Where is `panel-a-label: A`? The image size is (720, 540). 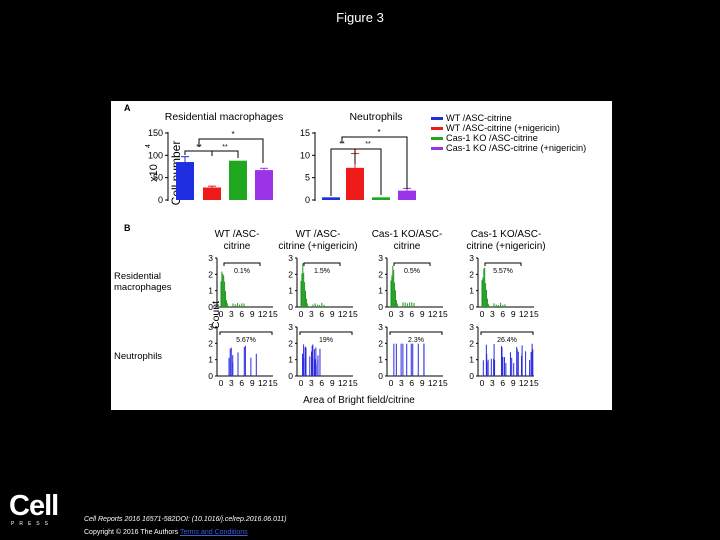
panel-a-label: A is located at coordinates (127, 108).